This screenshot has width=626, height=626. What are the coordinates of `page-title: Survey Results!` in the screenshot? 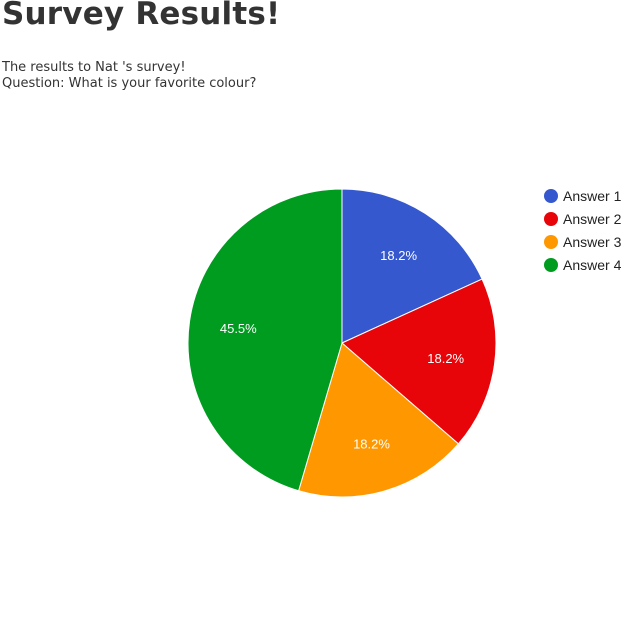 It's located at (141, 16).